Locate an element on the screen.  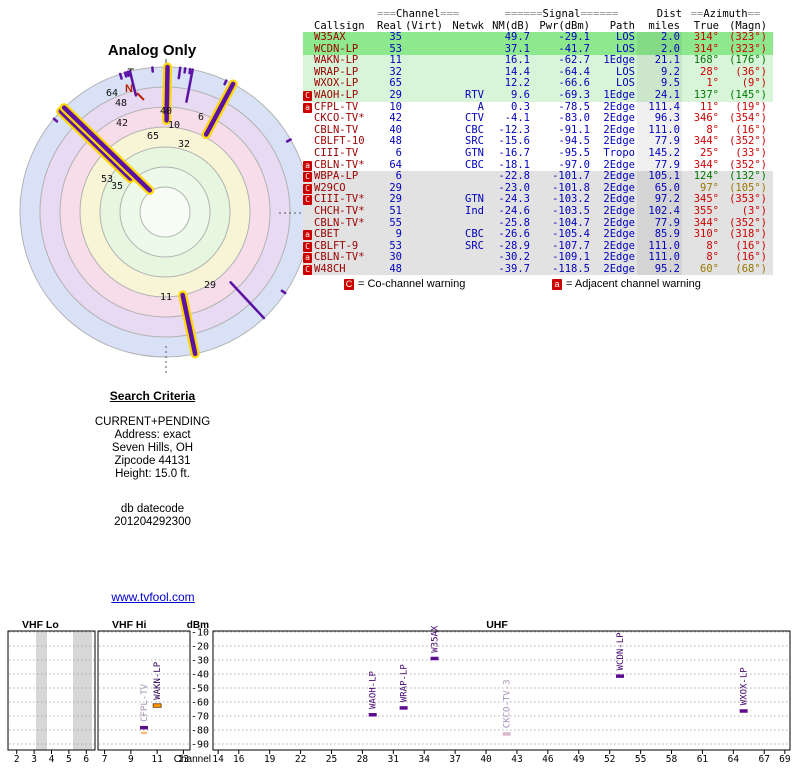
callsign-cell: WCDN-LP is located at coordinates (336, 48).